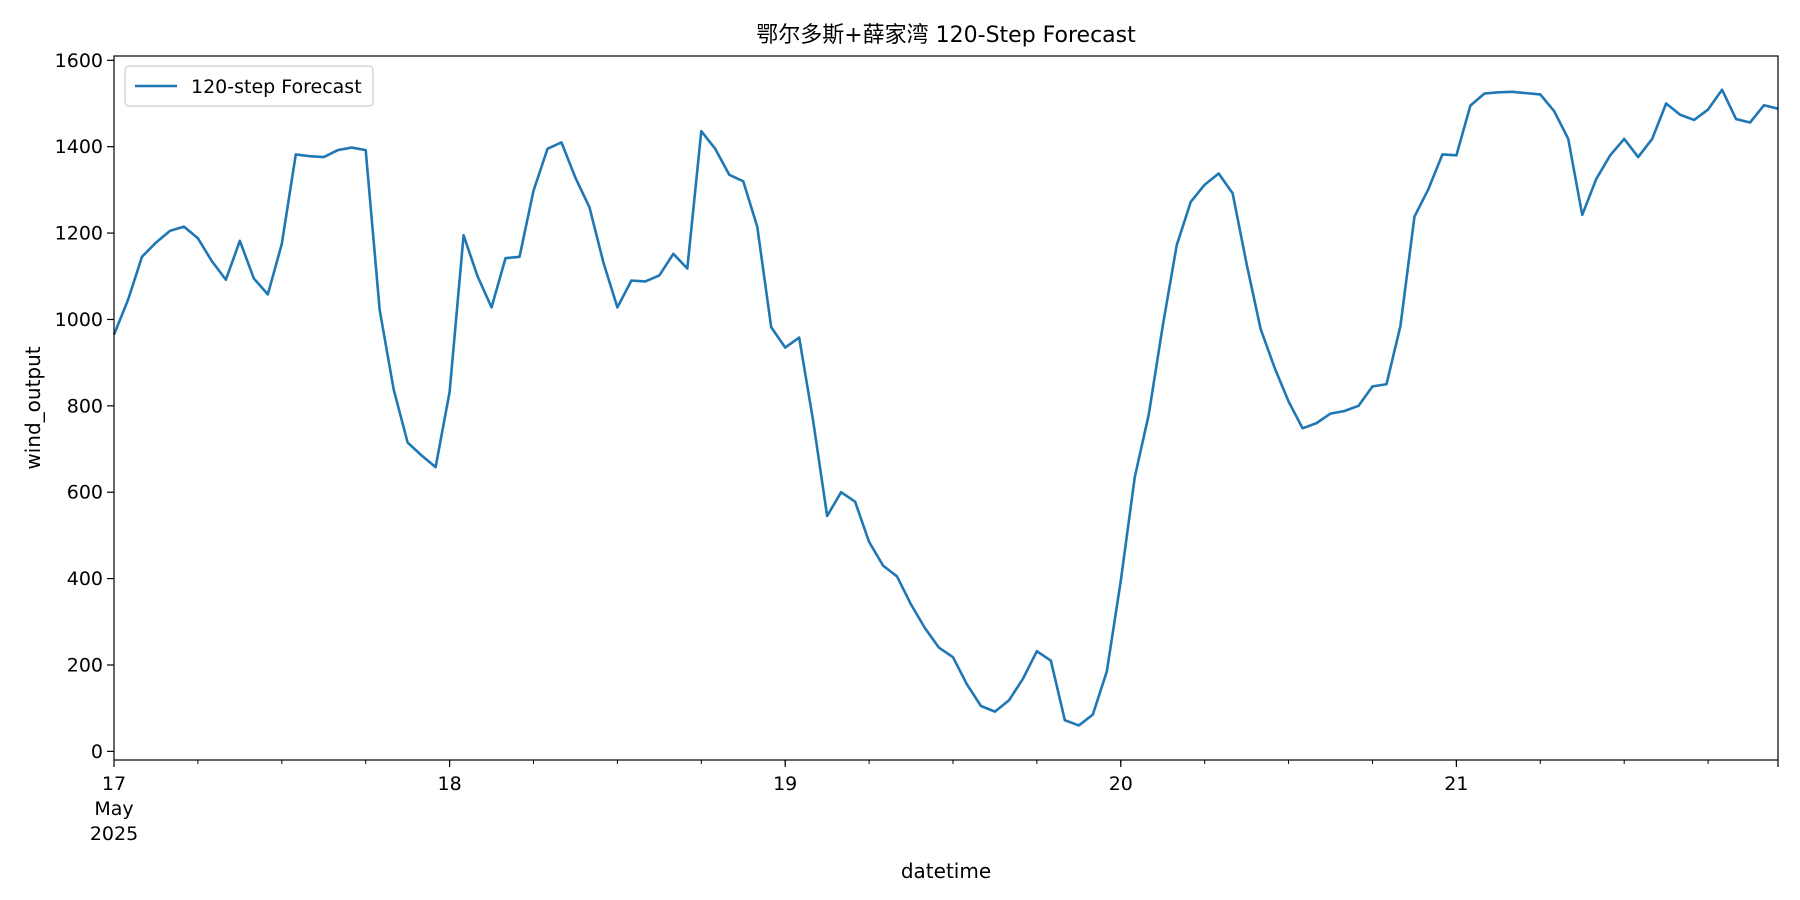 This screenshot has height=900, width=1800. Describe the element at coordinates (114, 784) in the screenshot. I see `x-tick-label: 17` at that location.